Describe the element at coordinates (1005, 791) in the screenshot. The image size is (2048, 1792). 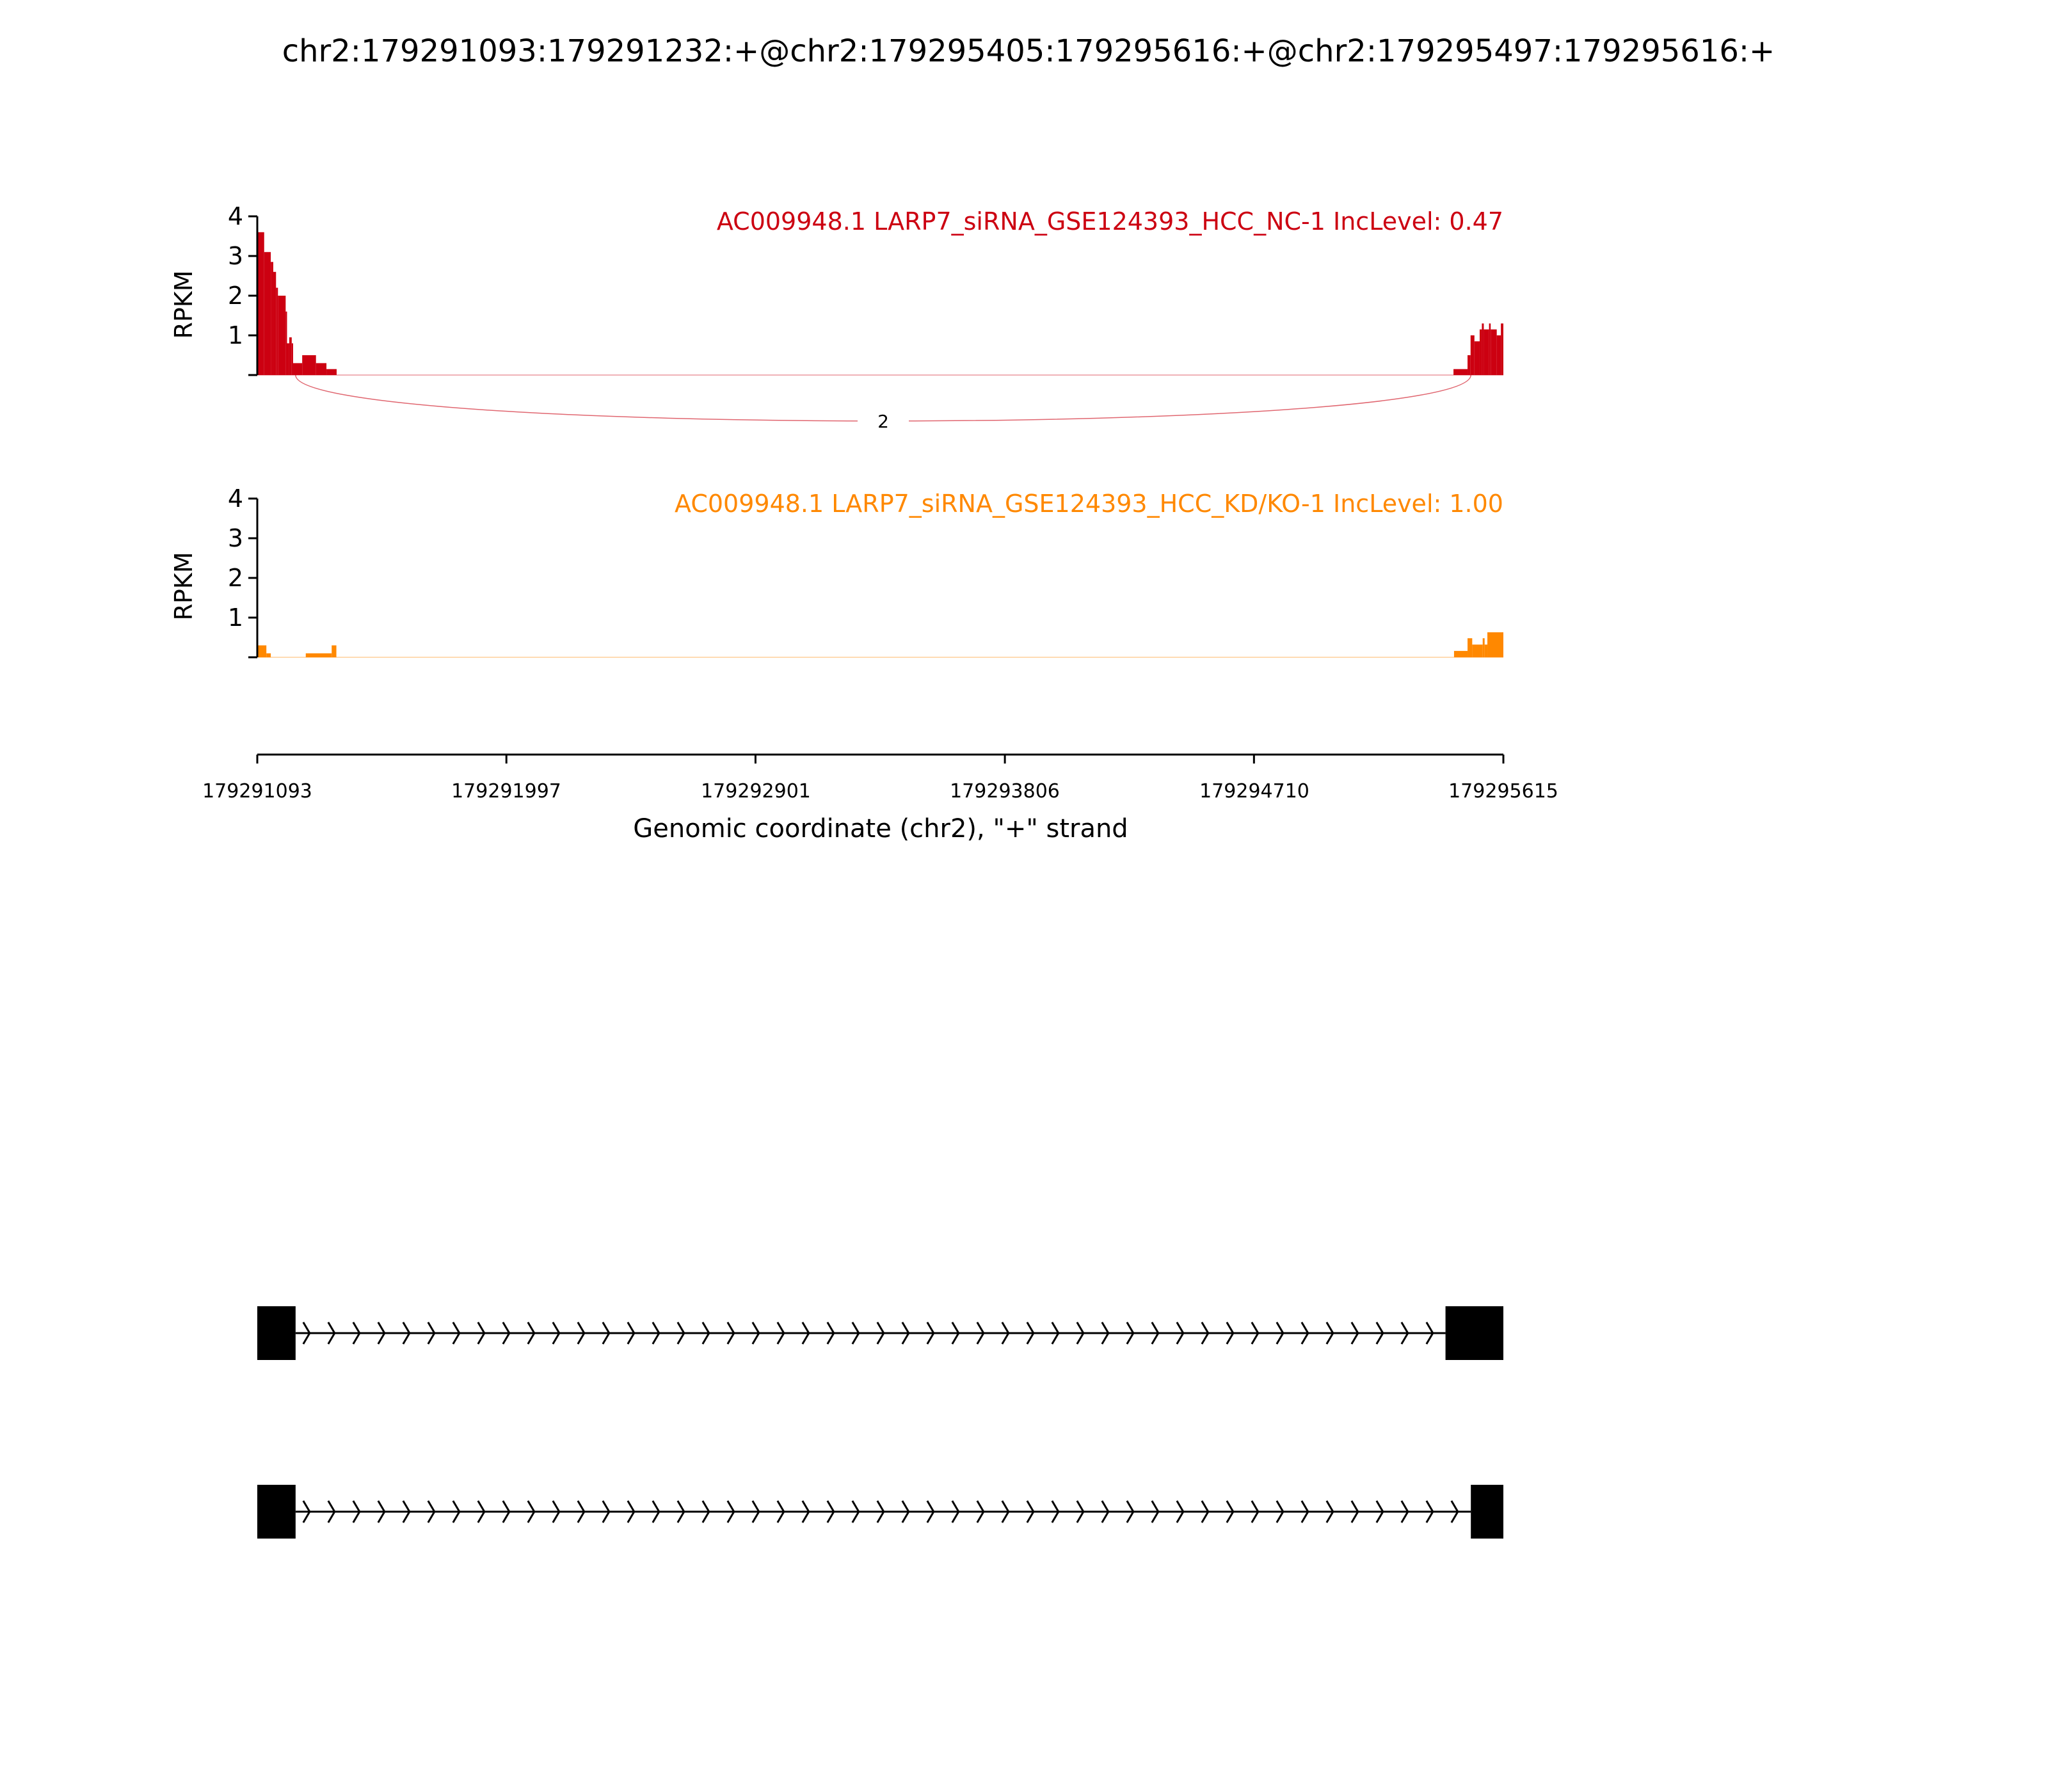
I see `x-tick-label: 179293806` at that location.